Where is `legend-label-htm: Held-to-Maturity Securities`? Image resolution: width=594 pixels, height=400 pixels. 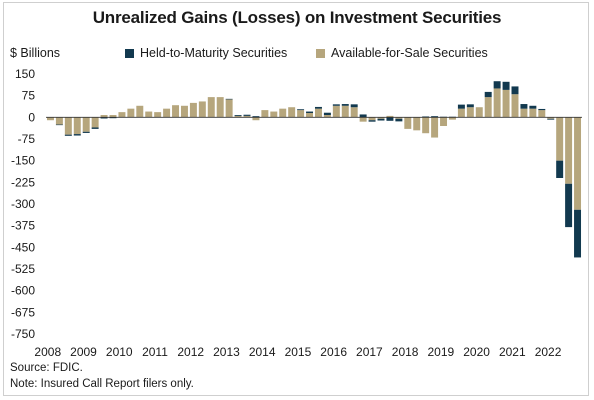 legend-label-htm: Held-to-Maturity Securities is located at coordinates (214, 53).